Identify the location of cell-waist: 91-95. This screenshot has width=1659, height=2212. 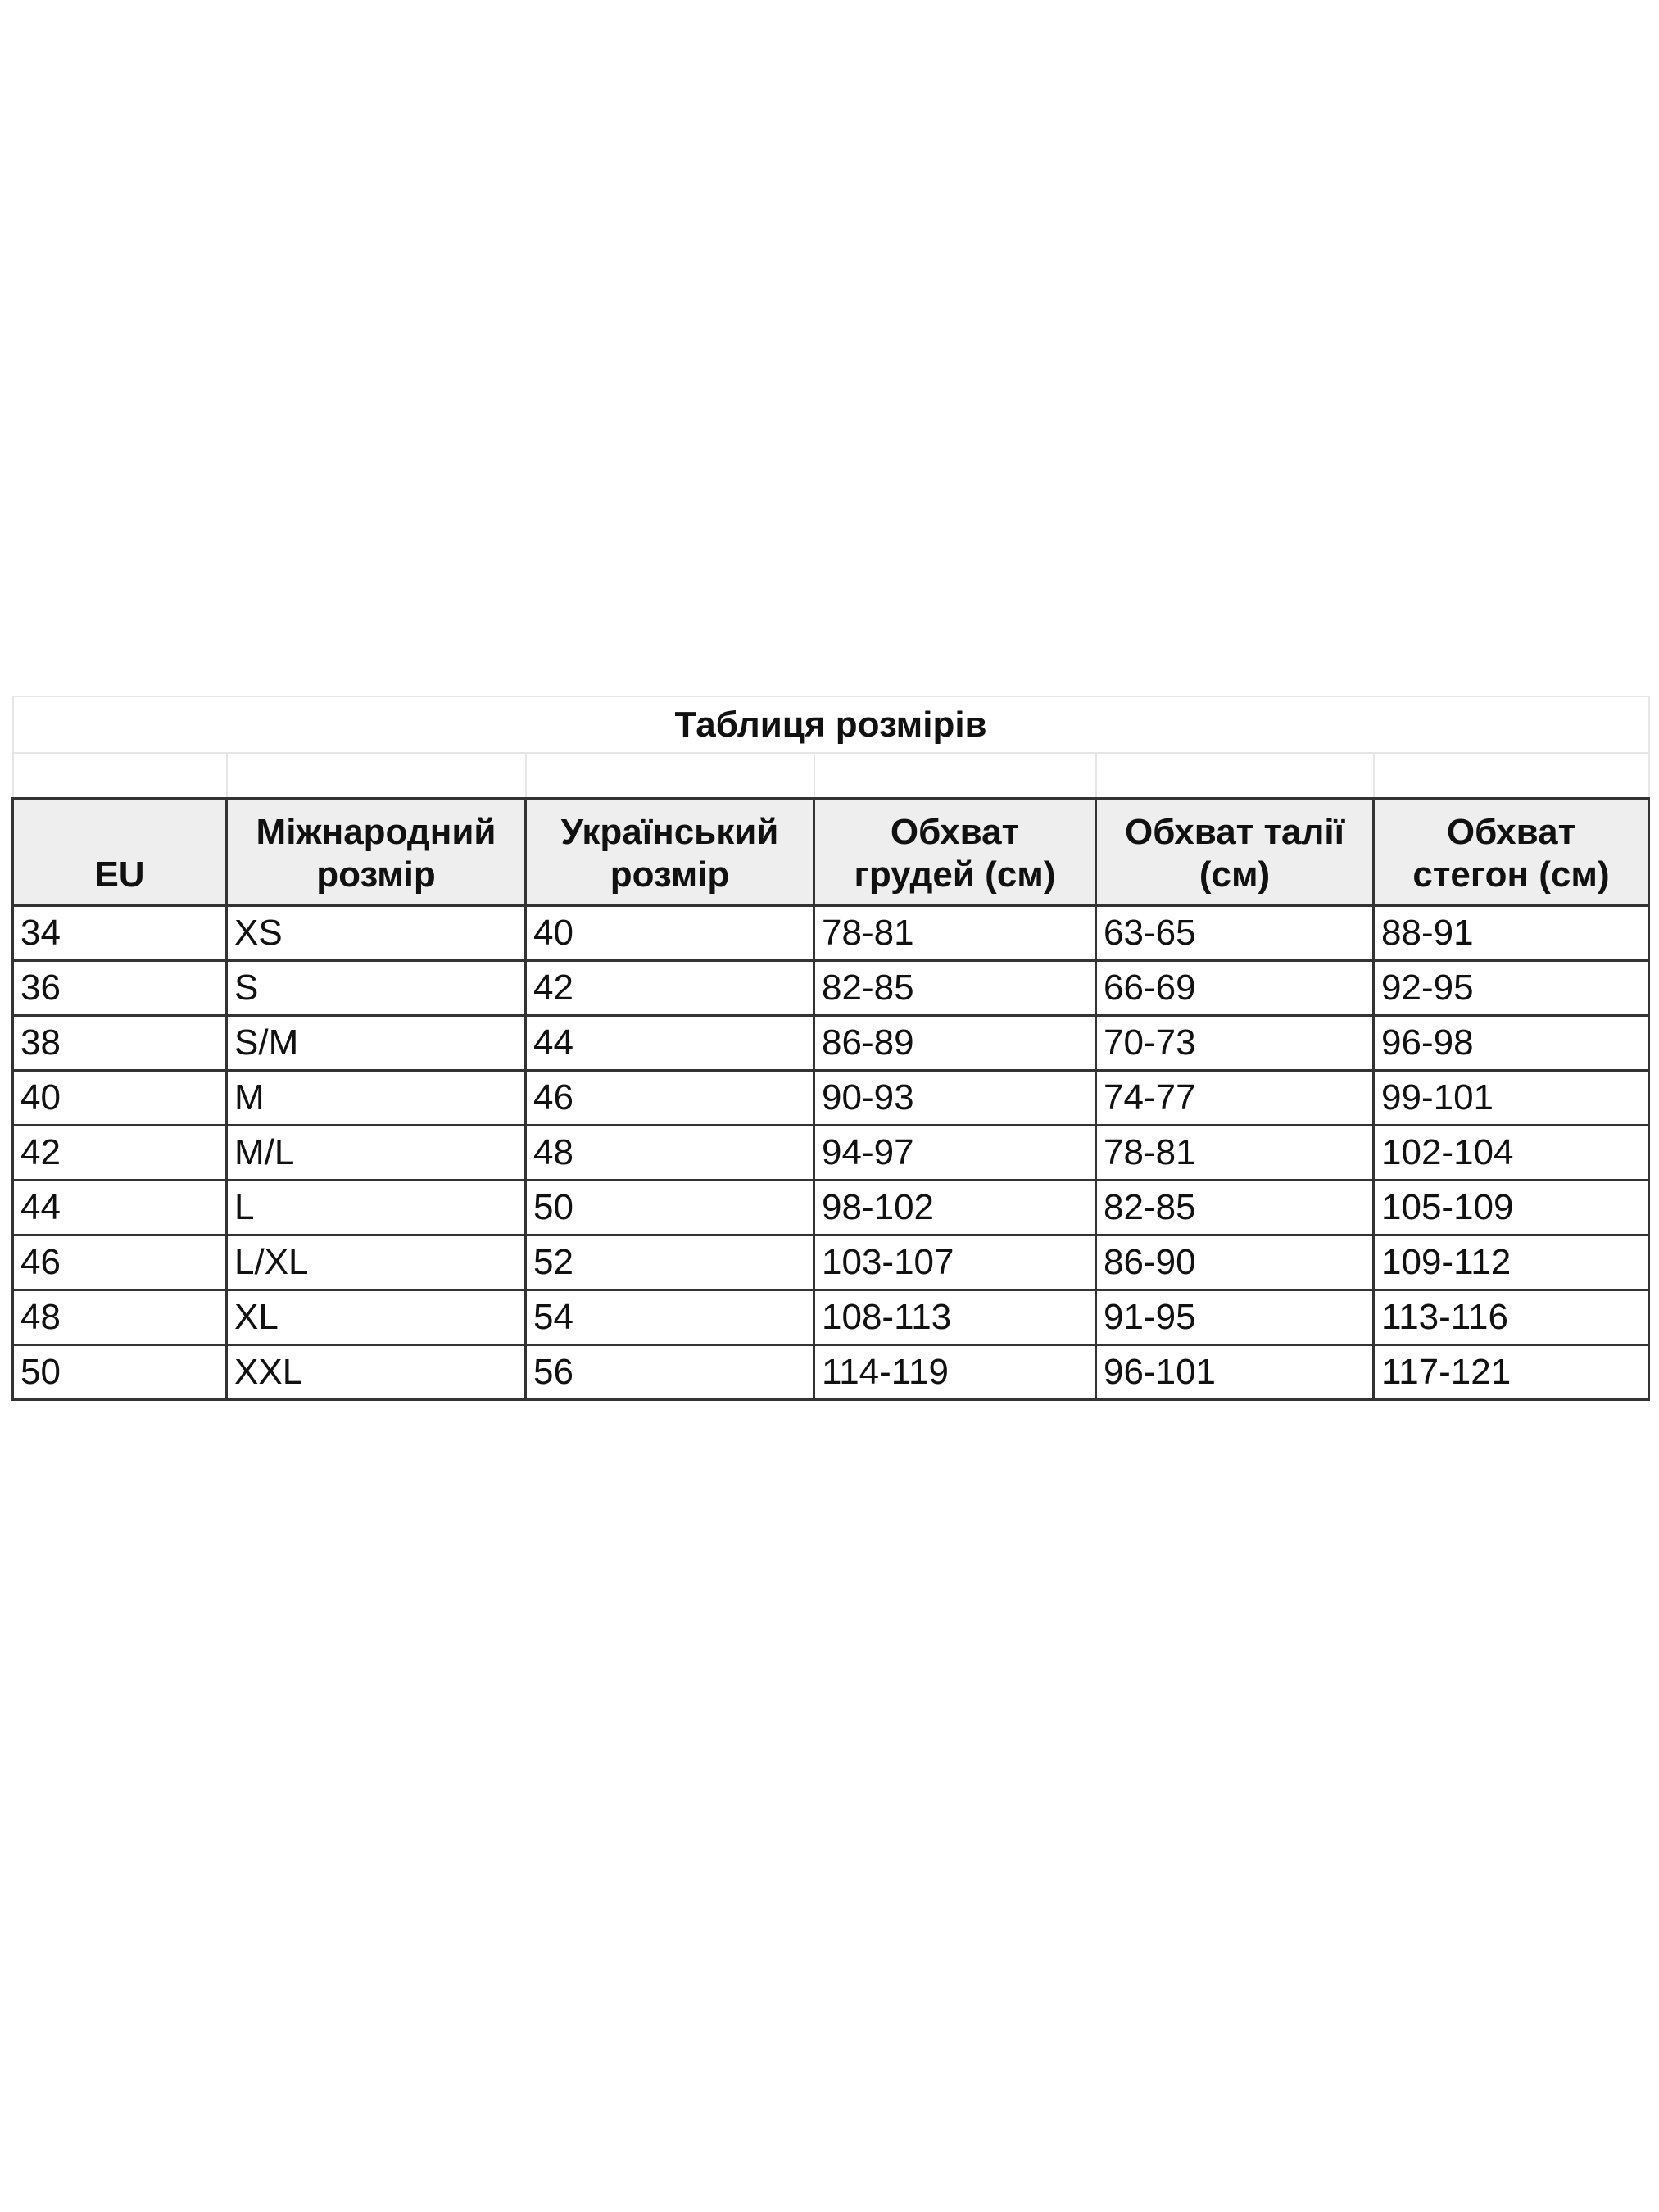
(1235, 1317).